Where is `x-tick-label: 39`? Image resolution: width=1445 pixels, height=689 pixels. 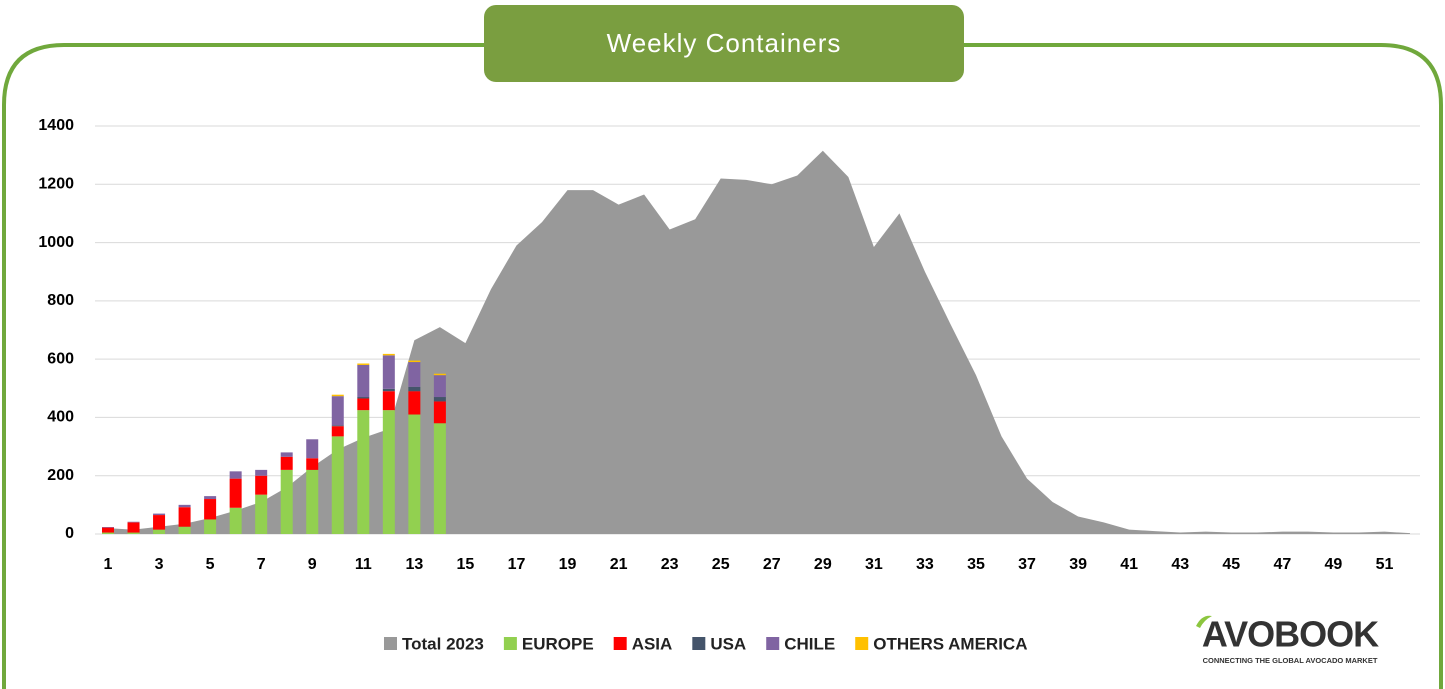 x-tick-label: 39 is located at coordinates (1078, 564).